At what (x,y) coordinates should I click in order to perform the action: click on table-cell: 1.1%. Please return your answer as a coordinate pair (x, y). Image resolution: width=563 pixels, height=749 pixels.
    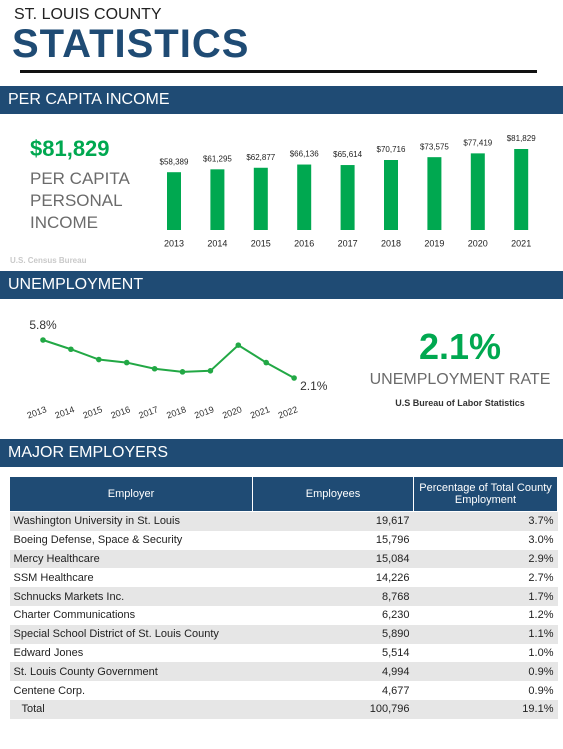
    Looking at the image, I should click on (485, 634).